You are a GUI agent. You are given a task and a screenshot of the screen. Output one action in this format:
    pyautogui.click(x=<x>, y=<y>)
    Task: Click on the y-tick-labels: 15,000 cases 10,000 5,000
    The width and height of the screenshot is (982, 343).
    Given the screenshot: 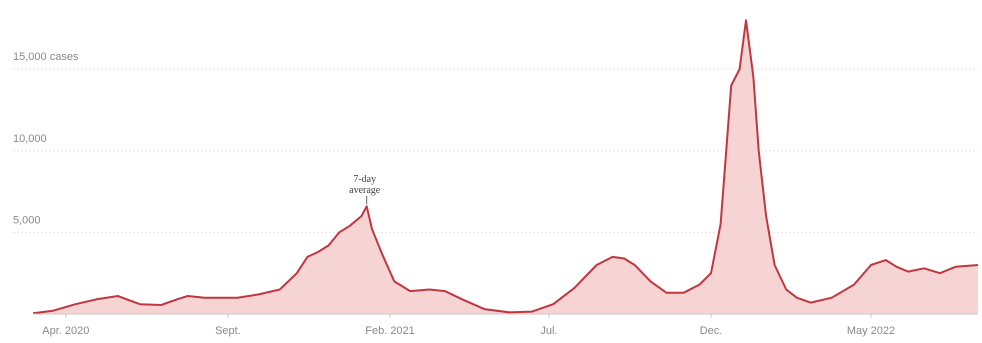 What is the action you would take?
    pyautogui.click(x=46, y=138)
    